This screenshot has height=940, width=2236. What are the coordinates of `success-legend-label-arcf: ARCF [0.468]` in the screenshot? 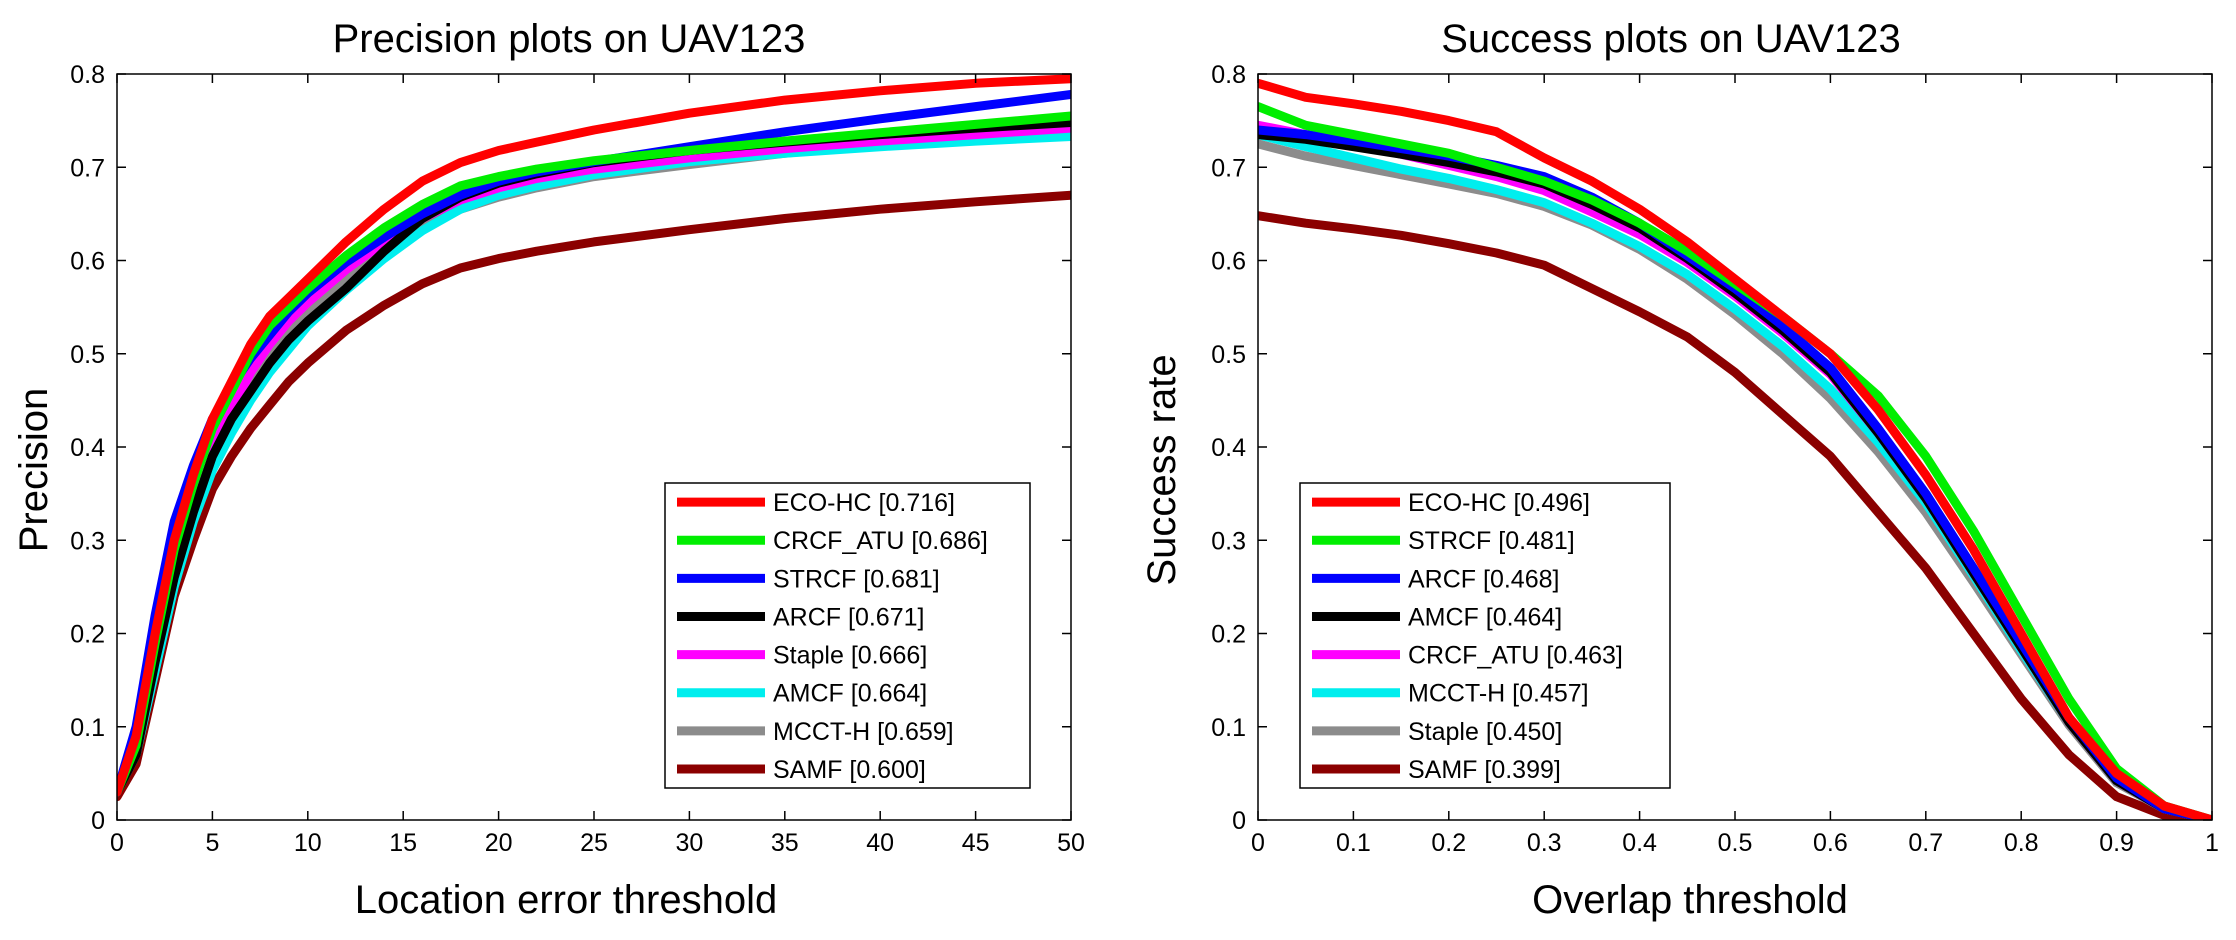 It's located at (1483, 579).